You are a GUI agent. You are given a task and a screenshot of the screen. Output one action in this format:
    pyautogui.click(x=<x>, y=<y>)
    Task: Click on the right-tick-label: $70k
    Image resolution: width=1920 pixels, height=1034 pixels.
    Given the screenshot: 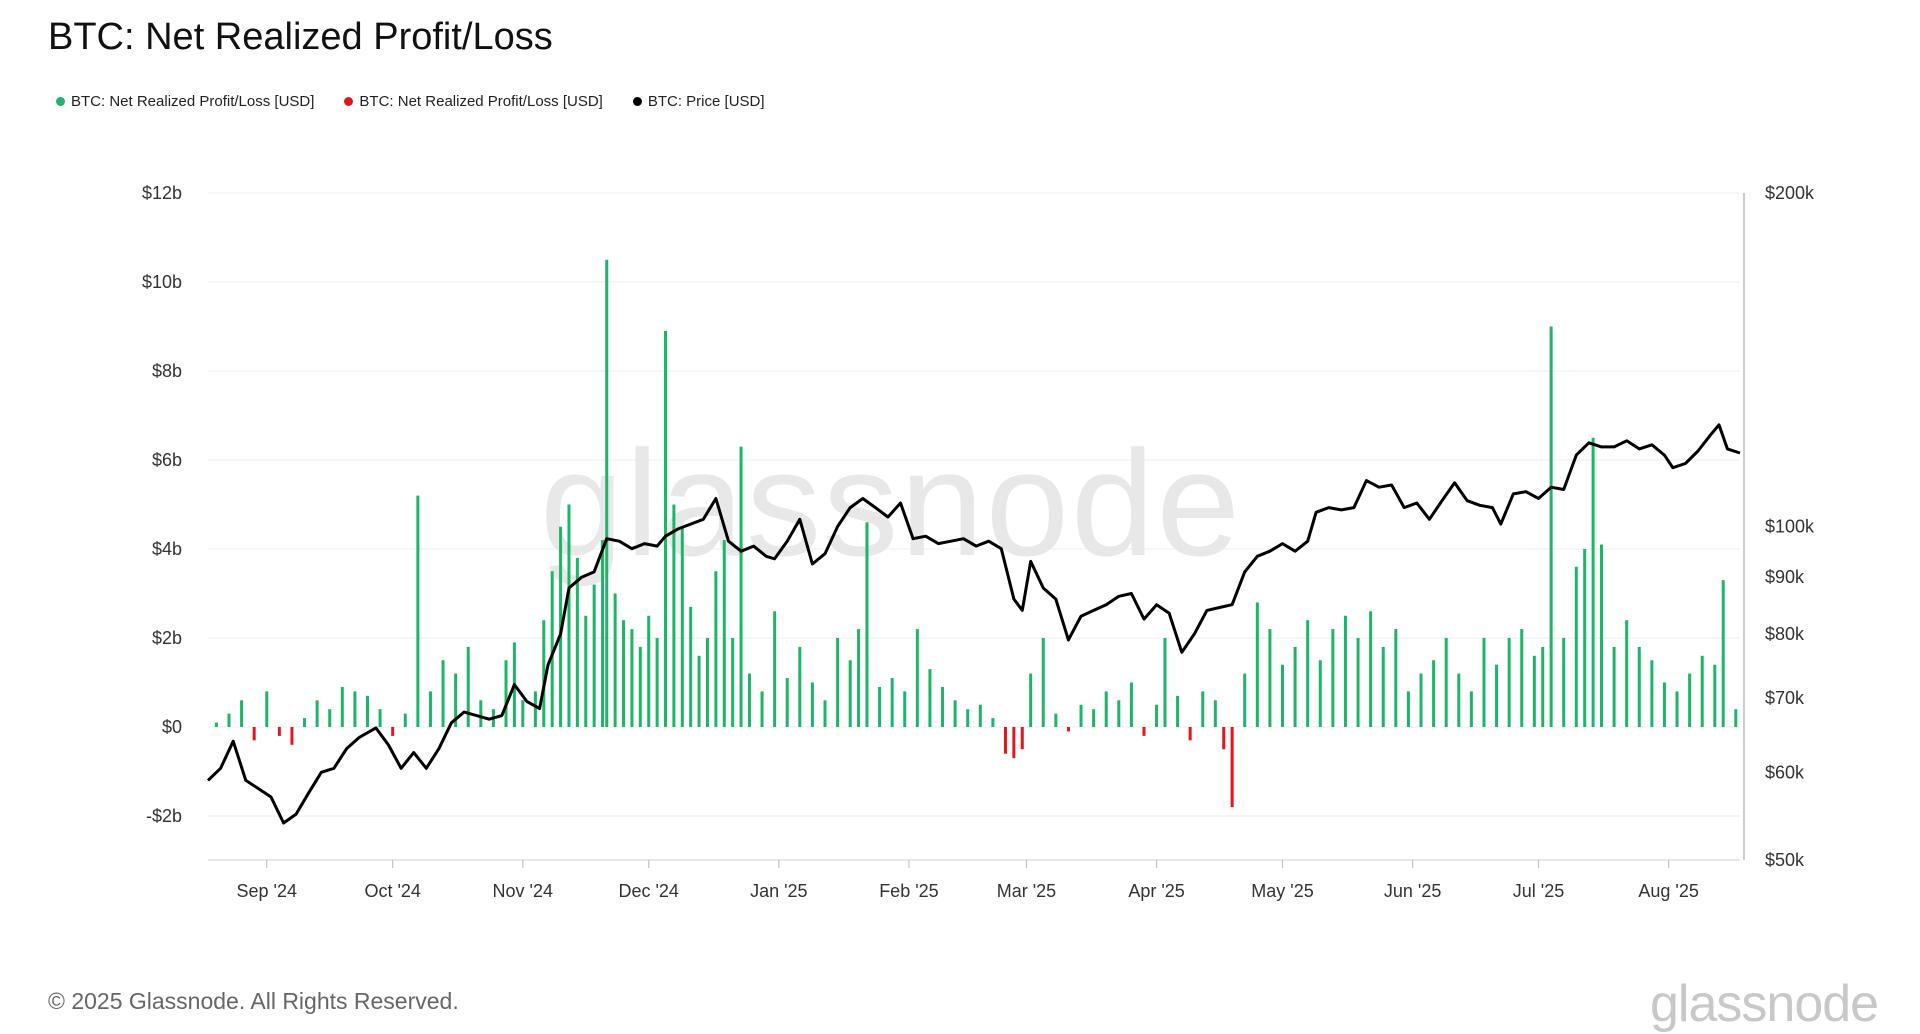 What is the action you would take?
    pyautogui.click(x=1785, y=698)
    